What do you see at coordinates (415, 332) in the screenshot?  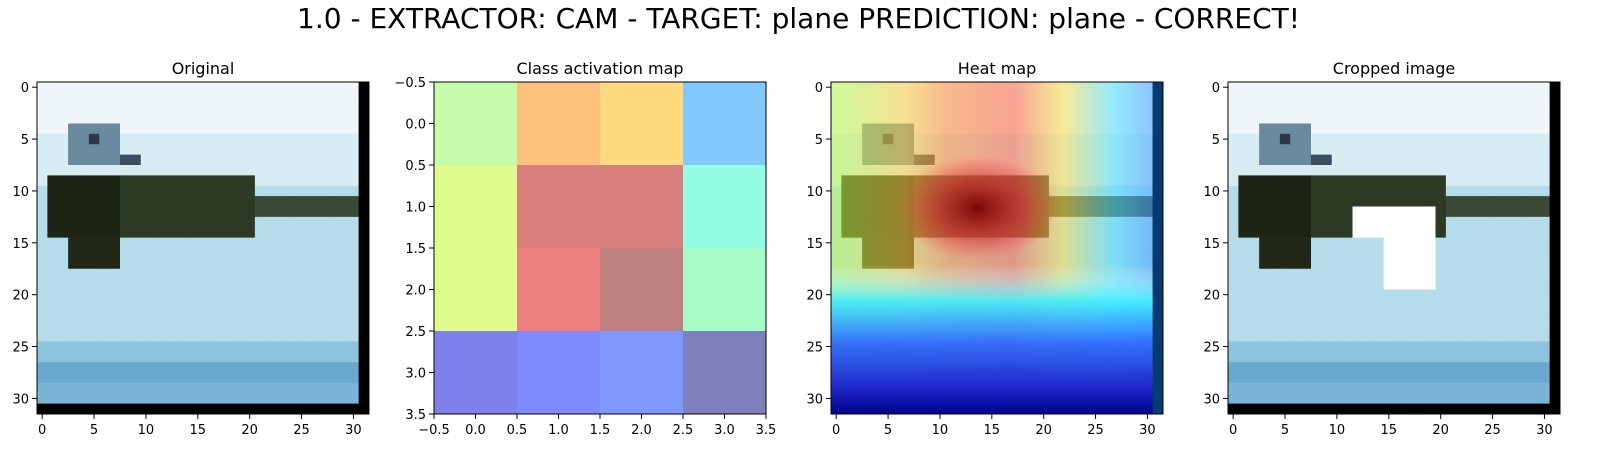 I see `y-tick-label: 2.5` at bounding box center [415, 332].